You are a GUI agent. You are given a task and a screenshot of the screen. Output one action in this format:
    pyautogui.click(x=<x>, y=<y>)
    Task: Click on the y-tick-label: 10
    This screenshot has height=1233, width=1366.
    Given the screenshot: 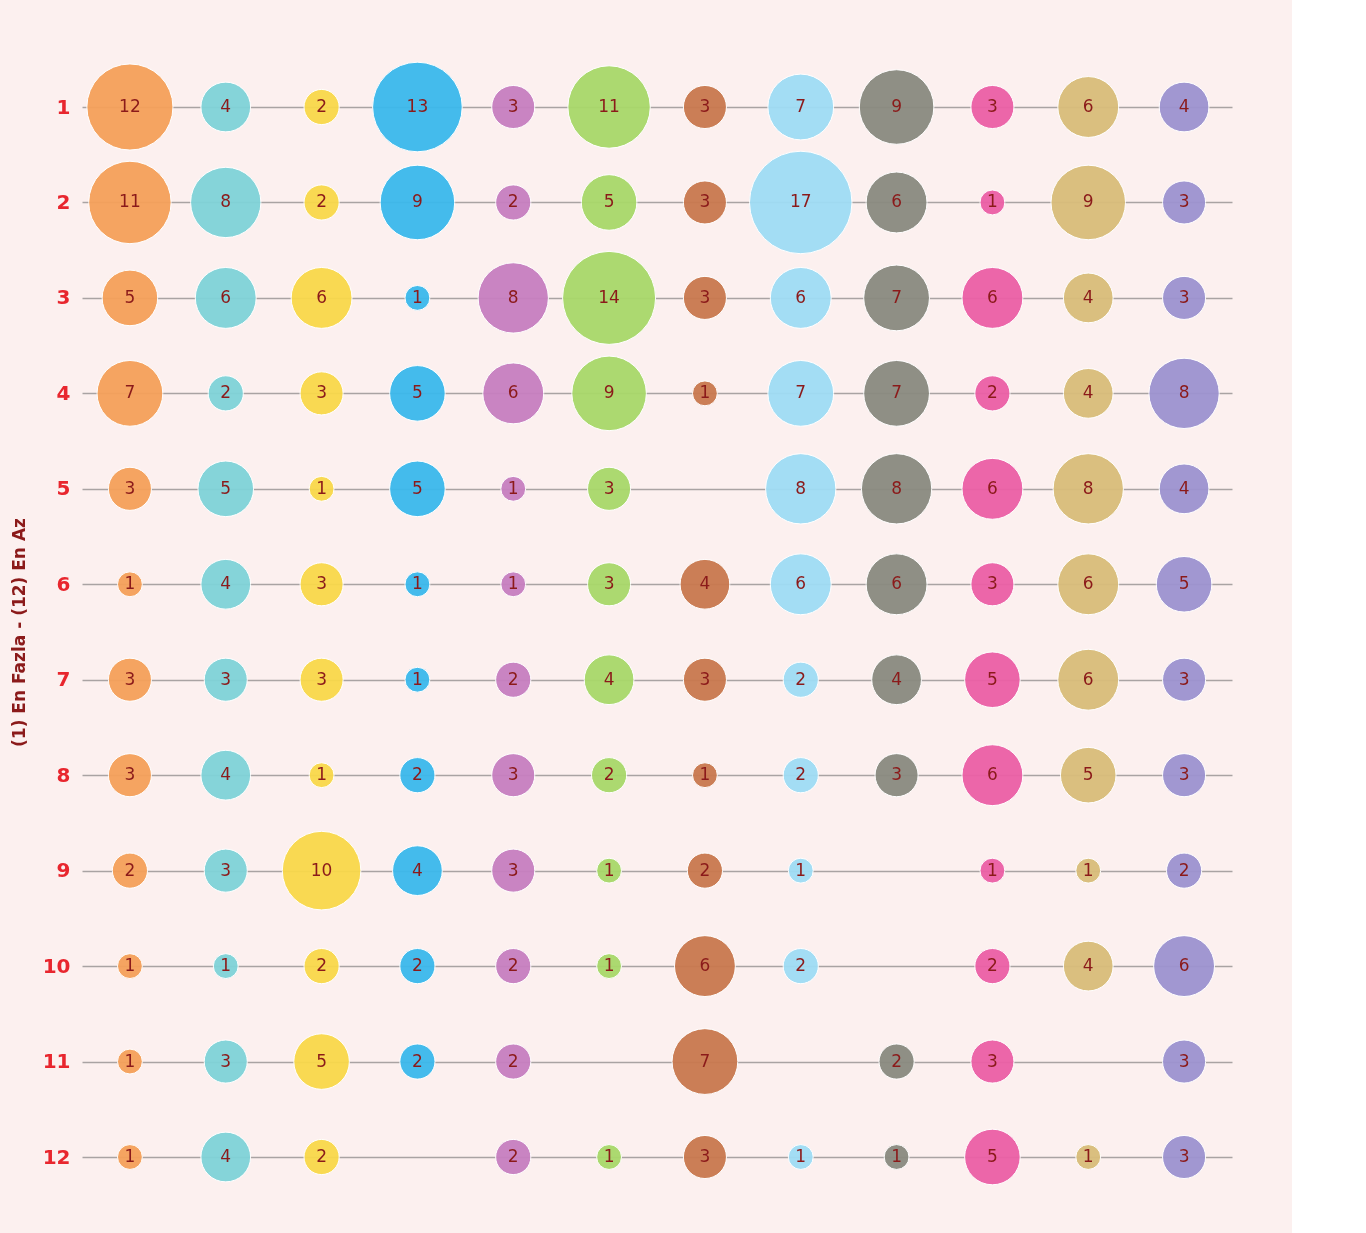 What is the action you would take?
    pyautogui.click(x=56, y=965)
    